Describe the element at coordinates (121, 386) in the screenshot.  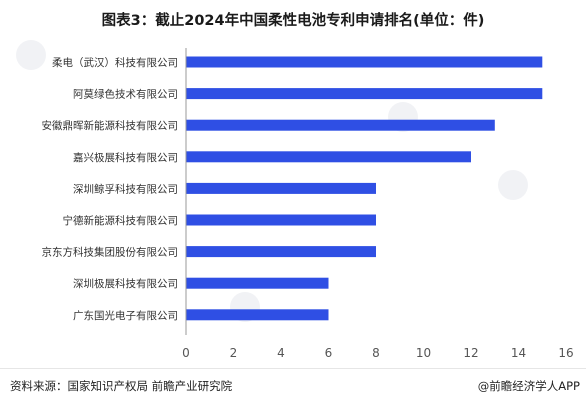
I see `footer-source: 资料来源：国家知识产权局 前瞻产业研究院` at that location.